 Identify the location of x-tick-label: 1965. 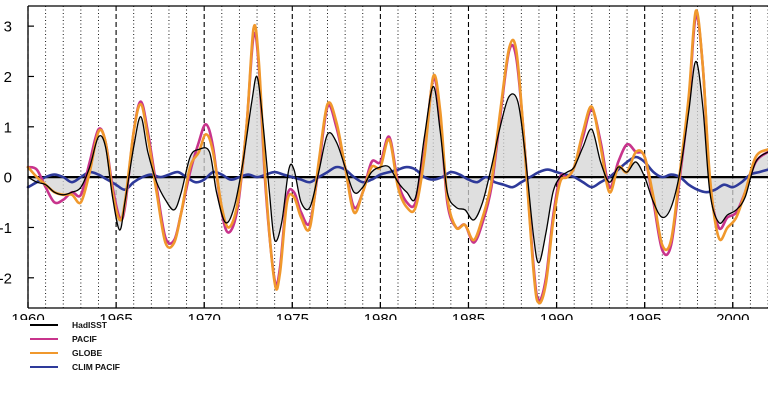
(115, 315).